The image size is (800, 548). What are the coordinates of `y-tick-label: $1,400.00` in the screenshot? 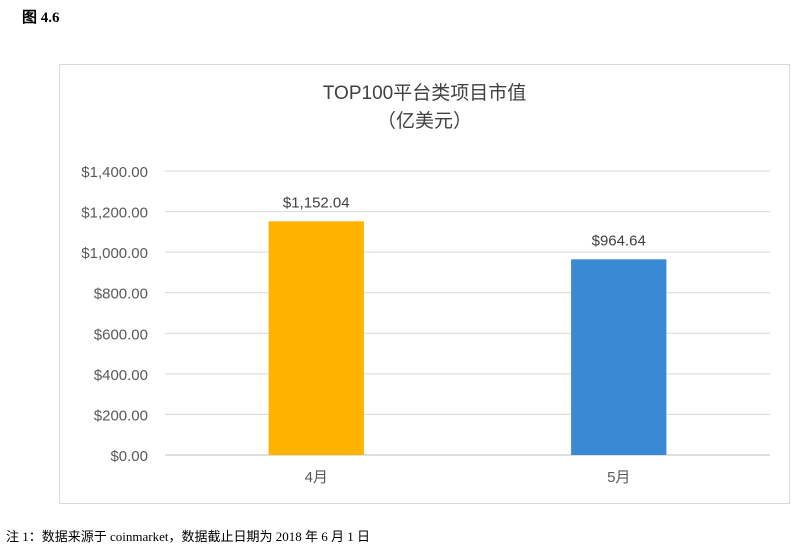 It's located at (114, 172).